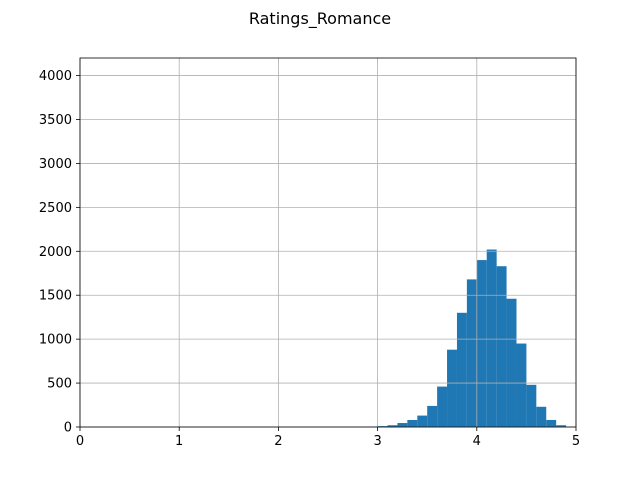 The height and width of the screenshot is (484, 640). I want to click on x-tick-label: 1, so click(179, 441).